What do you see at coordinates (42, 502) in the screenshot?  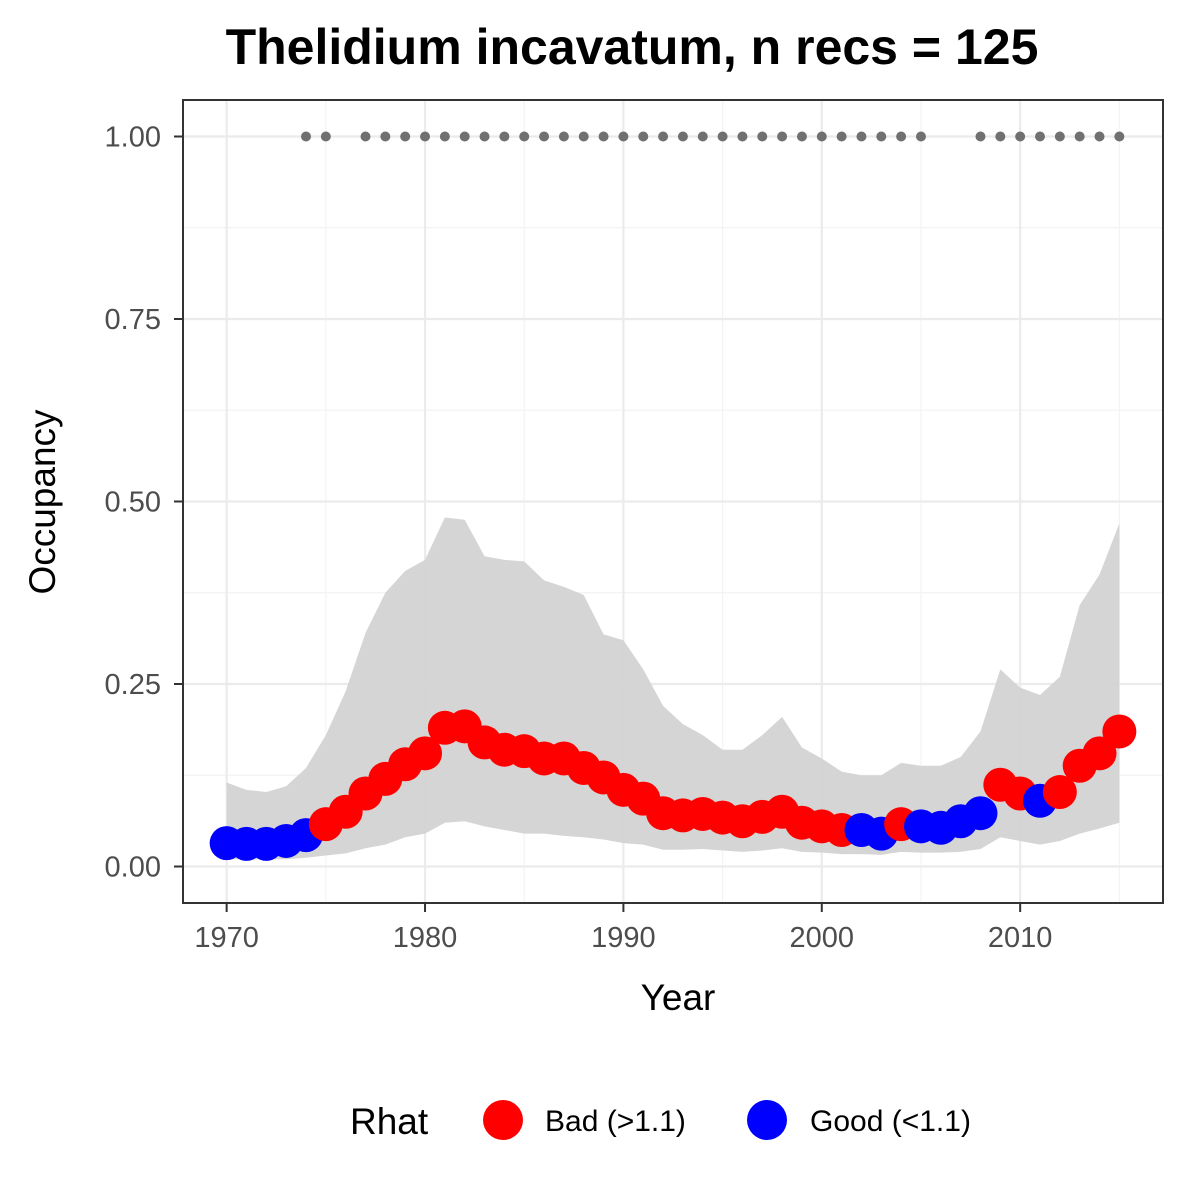 I see `y-axis-title: Occupancy` at bounding box center [42, 502].